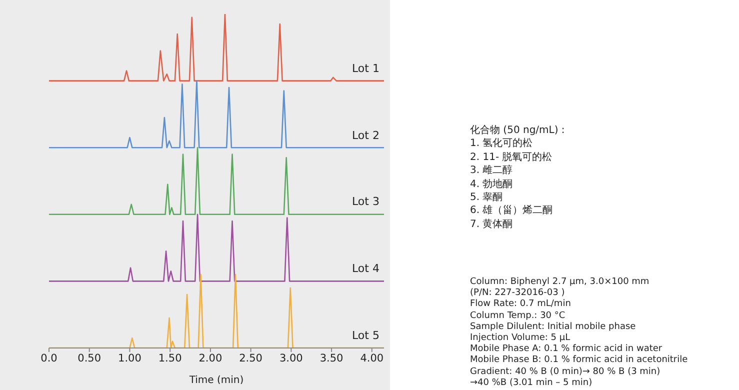  What do you see at coordinates (372, 358) in the screenshot?
I see `x-tick-label: 4.00` at bounding box center [372, 358].